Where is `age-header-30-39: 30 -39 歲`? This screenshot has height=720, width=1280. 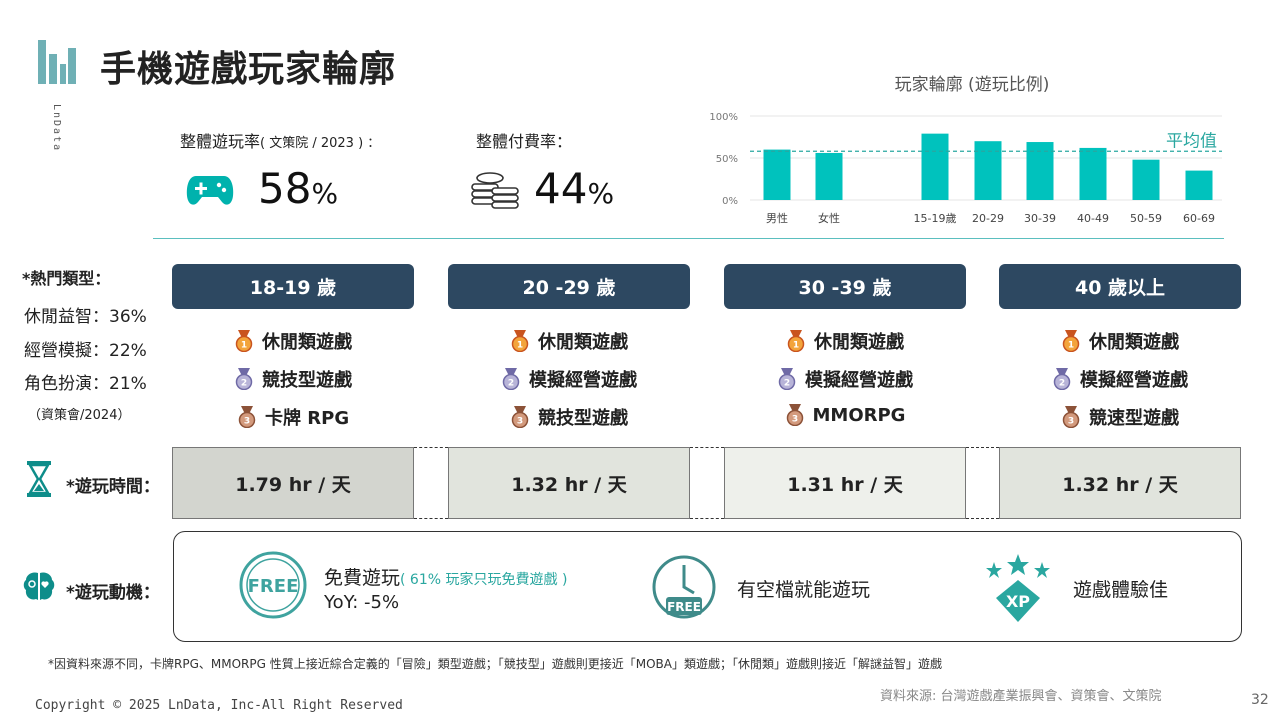
age-header-30-39: 30 -39 歲 is located at coordinates (845, 286).